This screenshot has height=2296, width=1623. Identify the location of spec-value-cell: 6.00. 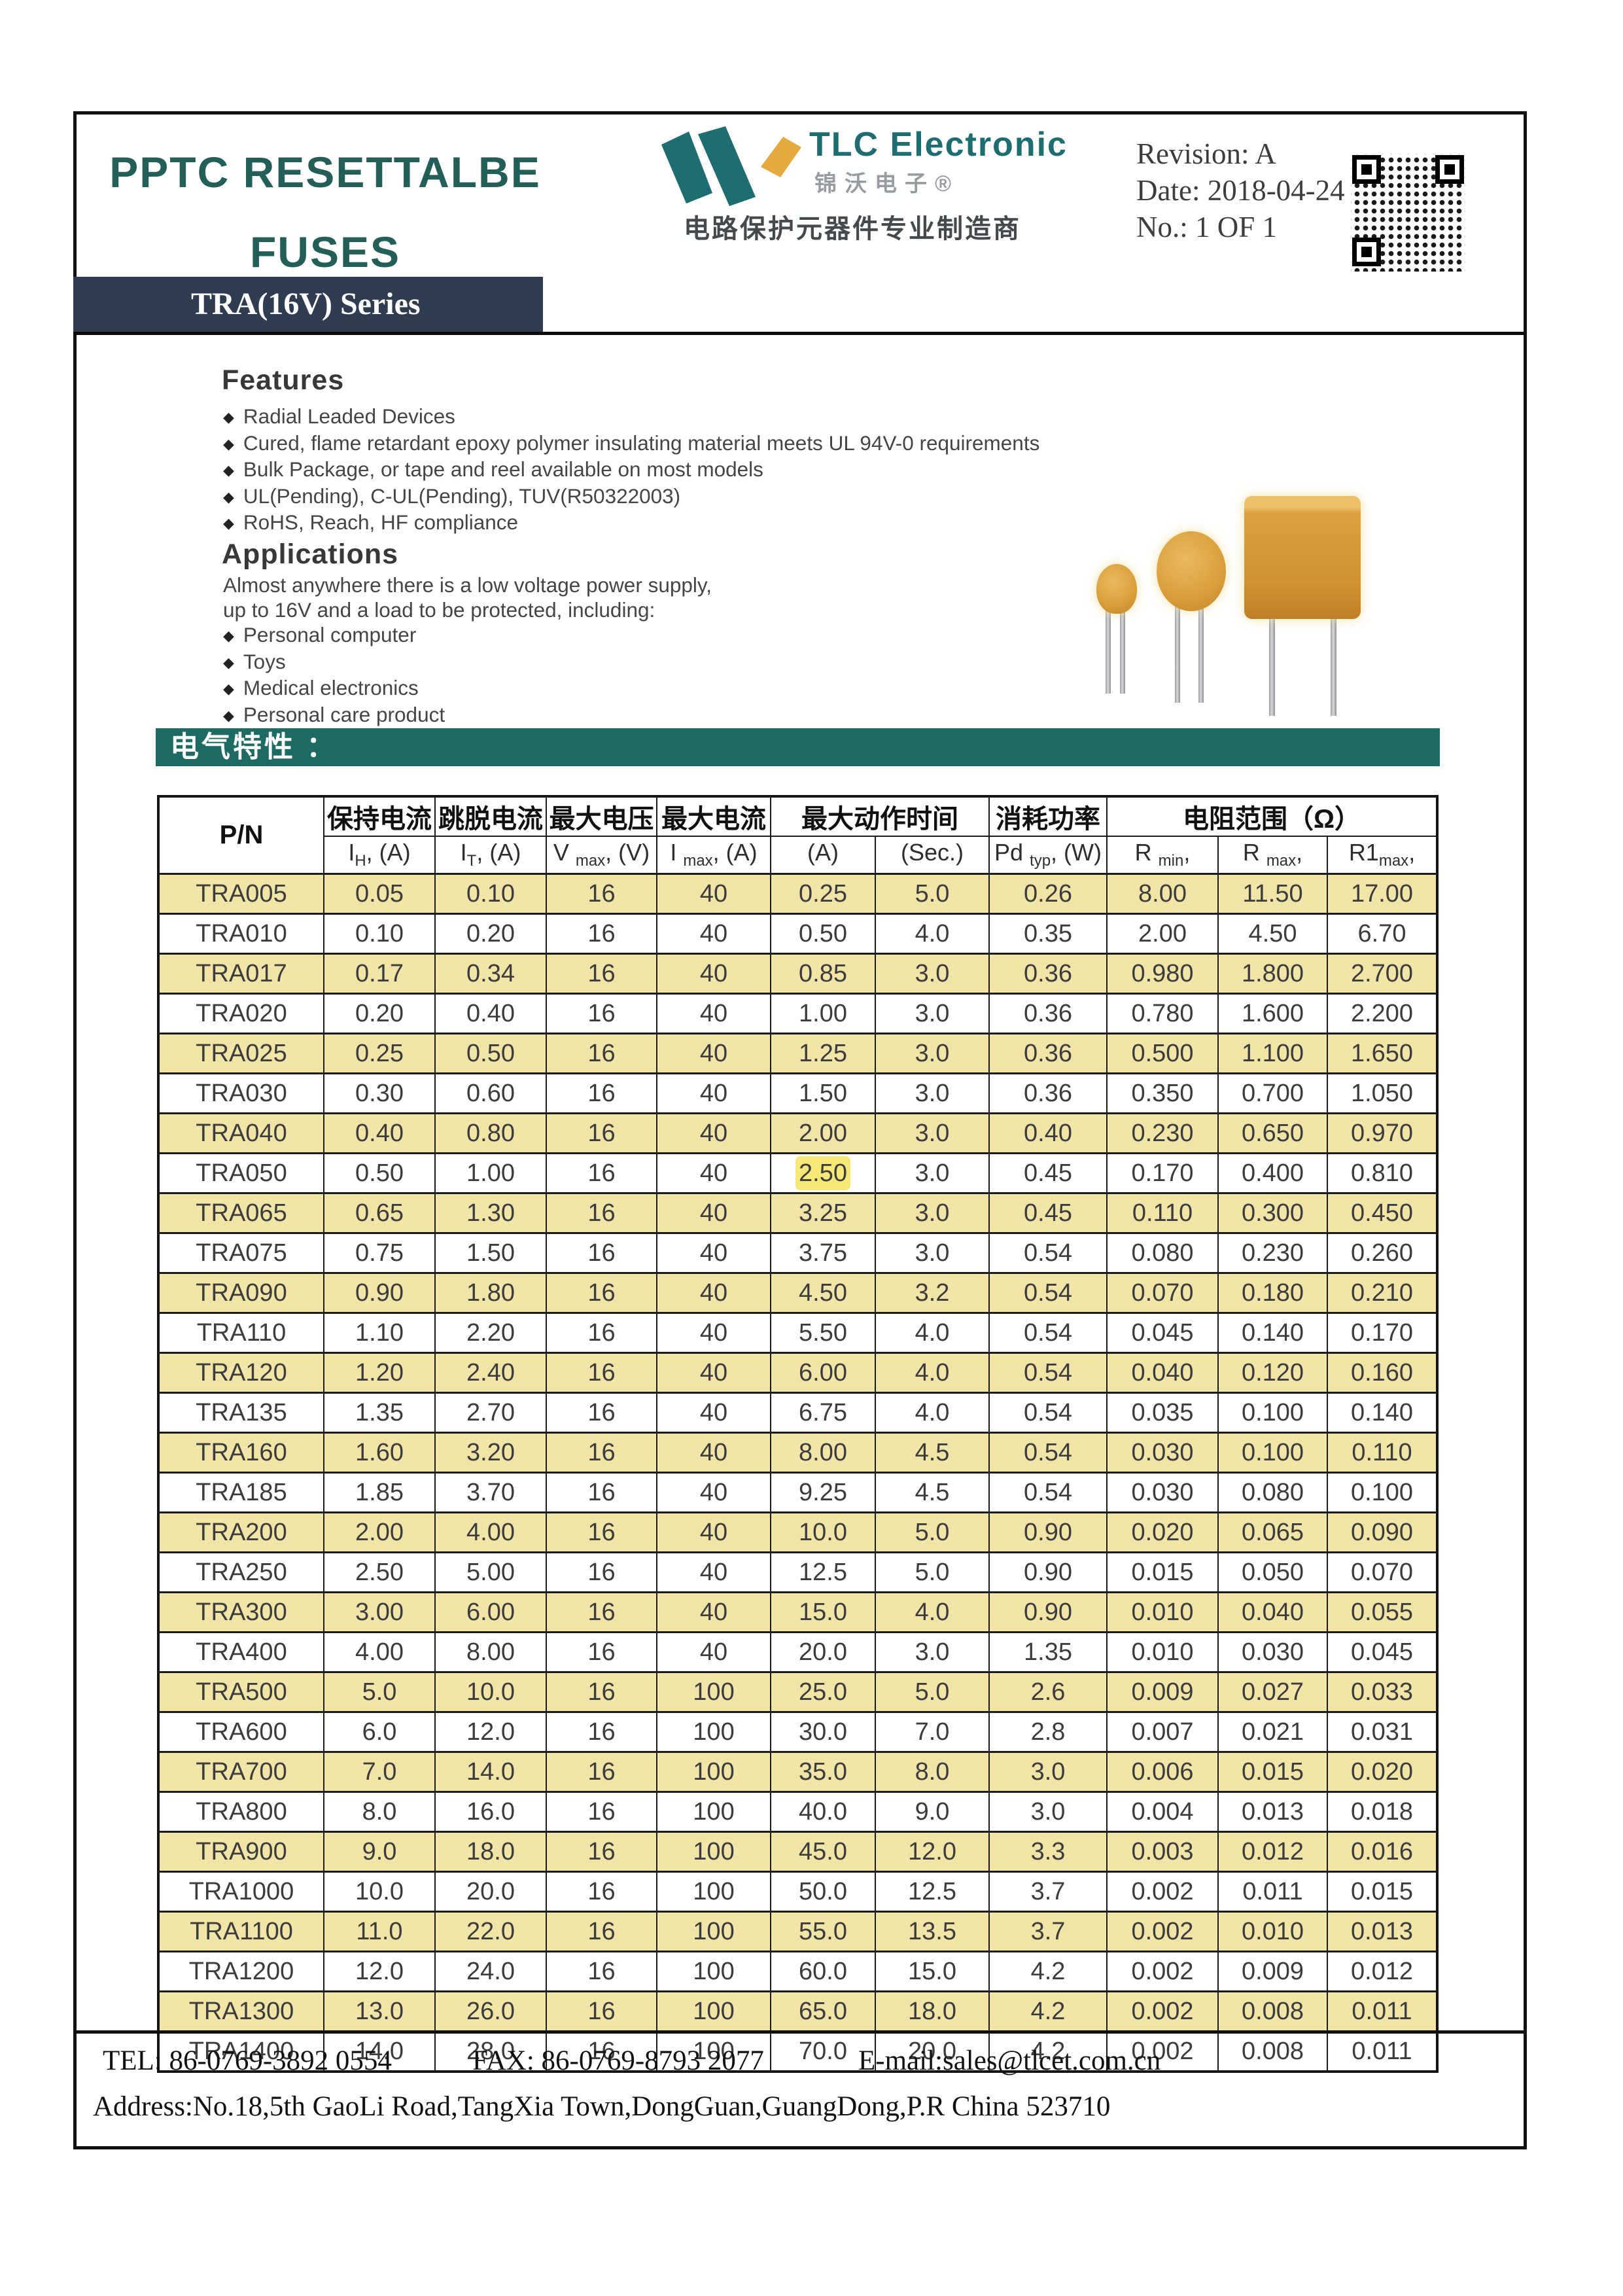
(823, 1373).